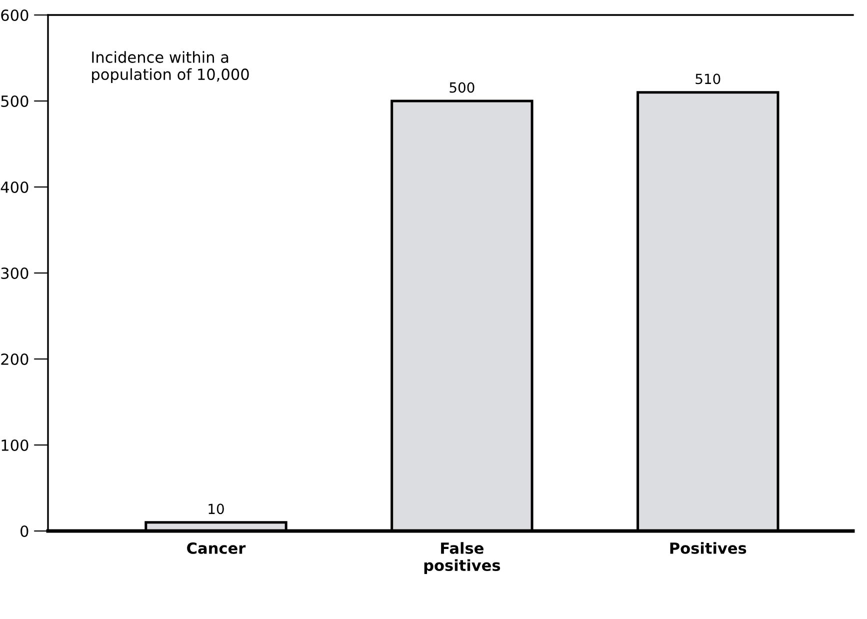  Describe the element at coordinates (14, 101) in the screenshot. I see `y-tick-label: 500` at that location.